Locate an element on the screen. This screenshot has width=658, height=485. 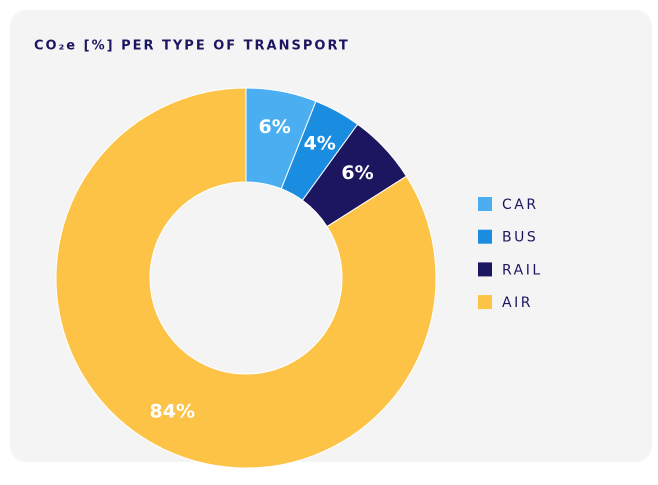
chart-title: CO₂e [%] PER TYPE OF TRANSPORT is located at coordinates (192, 46).